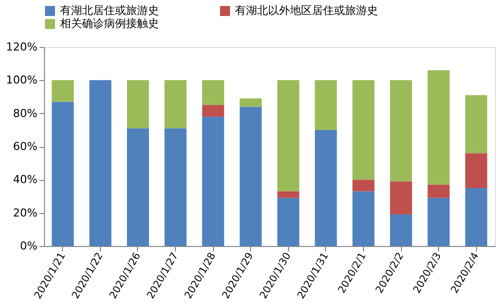 The image size is (500, 305). I want to click on y-tick-label: 120%, so click(22, 47).